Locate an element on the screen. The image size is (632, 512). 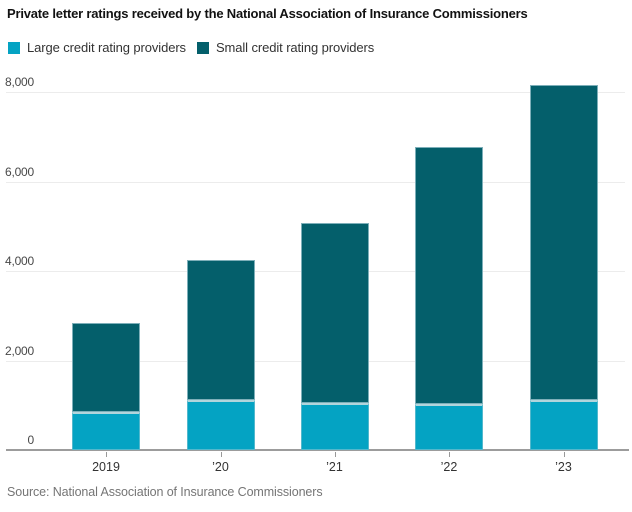
x-axis-label-1: ’20 is located at coordinates (220, 467).